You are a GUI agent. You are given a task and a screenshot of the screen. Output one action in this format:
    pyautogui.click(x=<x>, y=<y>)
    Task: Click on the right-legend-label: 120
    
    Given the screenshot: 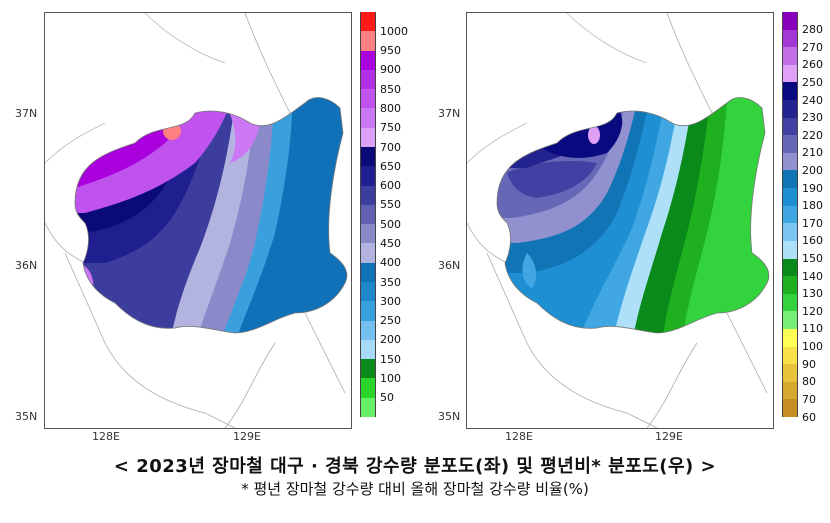 What is the action you would take?
    pyautogui.click(x=812, y=311)
    